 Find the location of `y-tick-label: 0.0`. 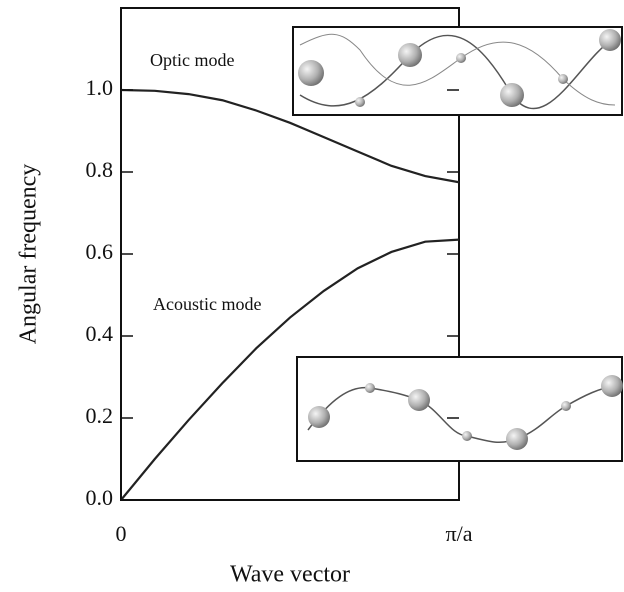

y-tick-label: 0.0 is located at coordinates (100, 497).